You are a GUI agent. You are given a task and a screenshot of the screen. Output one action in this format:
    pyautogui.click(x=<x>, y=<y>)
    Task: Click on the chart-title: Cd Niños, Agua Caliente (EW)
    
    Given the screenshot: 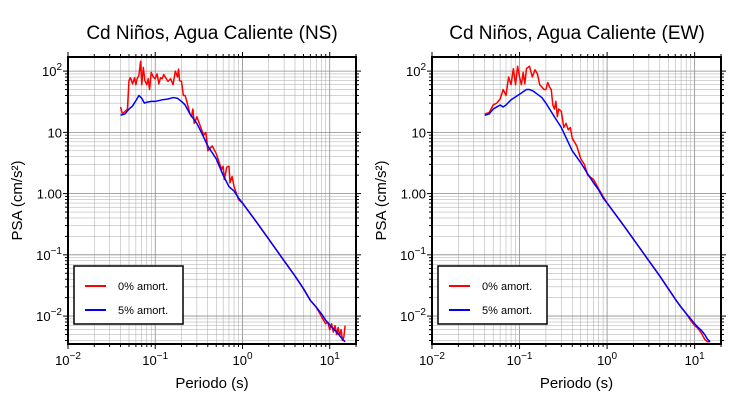 What is the action you would take?
    pyautogui.click(x=577, y=33)
    